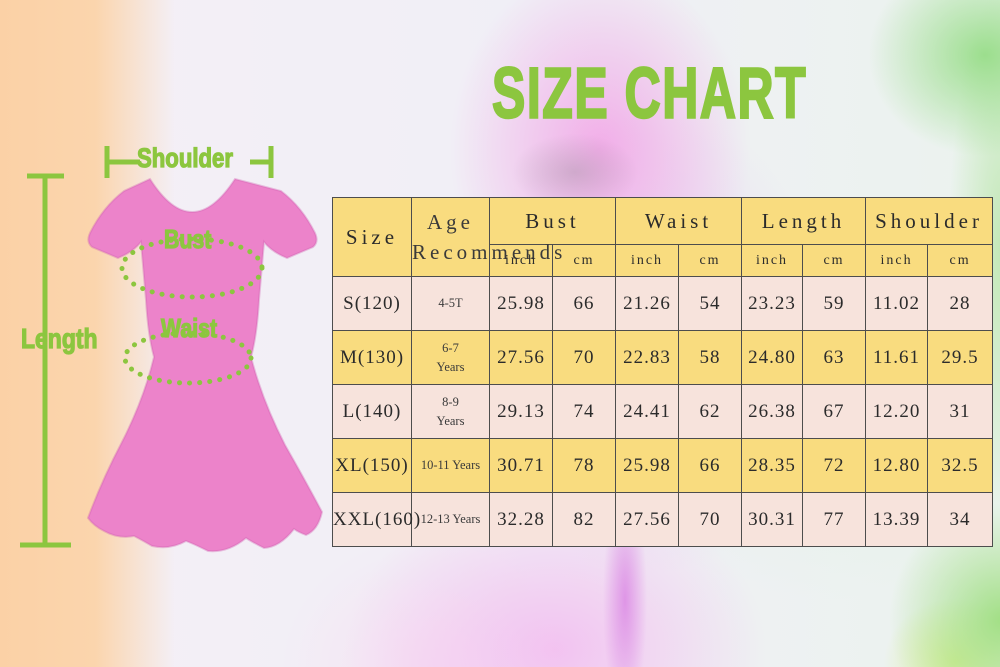 The image size is (1000, 667). I want to click on measurement-cell: 28.35, so click(772, 465).